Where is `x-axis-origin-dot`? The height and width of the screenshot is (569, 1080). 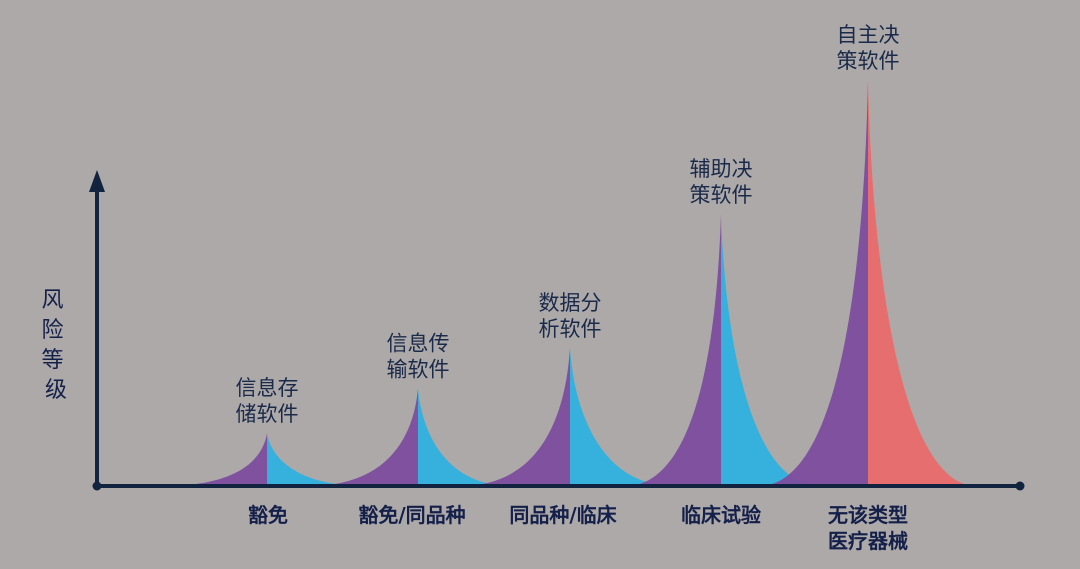
x-axis-origin-dot is located at coordinates (97, 486).